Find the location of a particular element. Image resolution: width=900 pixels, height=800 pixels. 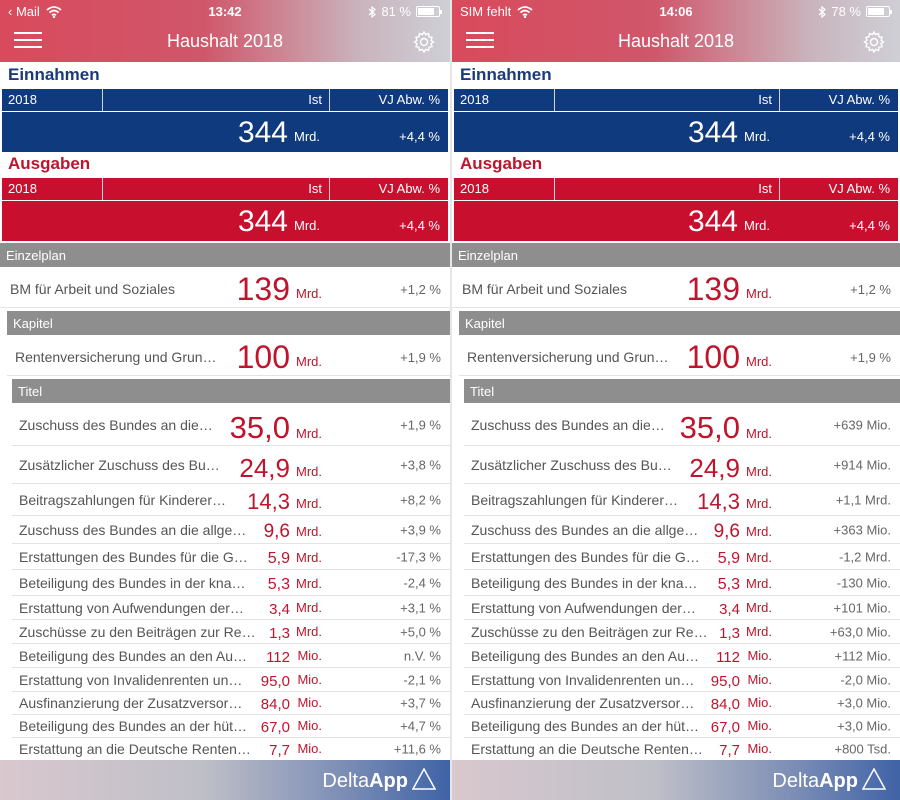

clock: 13:42 is located at coordinates (225, 11).